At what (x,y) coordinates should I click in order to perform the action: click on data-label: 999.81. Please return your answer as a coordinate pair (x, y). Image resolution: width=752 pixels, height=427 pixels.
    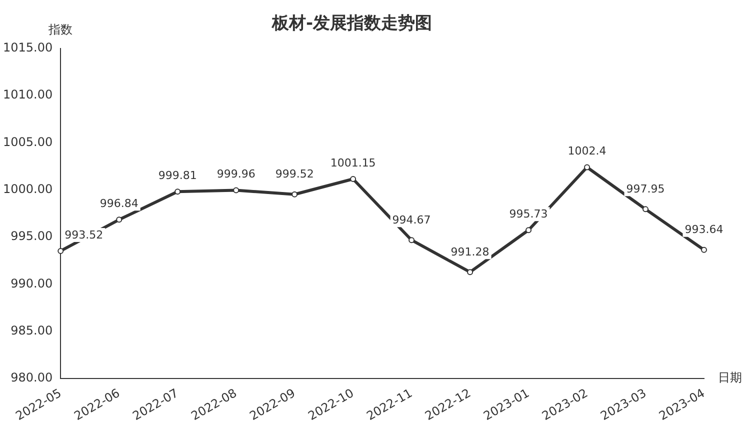
    Looking at the image, I should click on (177, 175).